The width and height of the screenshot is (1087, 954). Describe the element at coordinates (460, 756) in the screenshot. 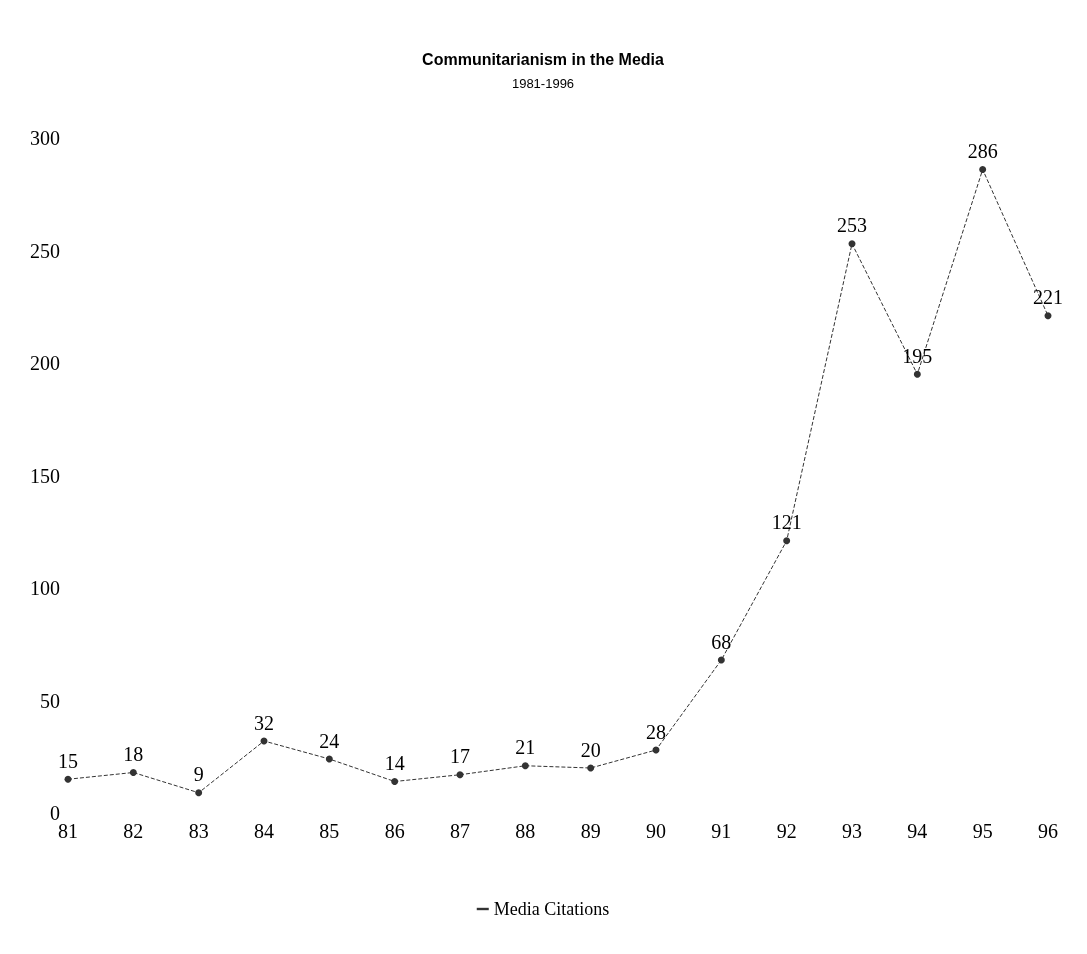

I see `data-label: 17` at that location.